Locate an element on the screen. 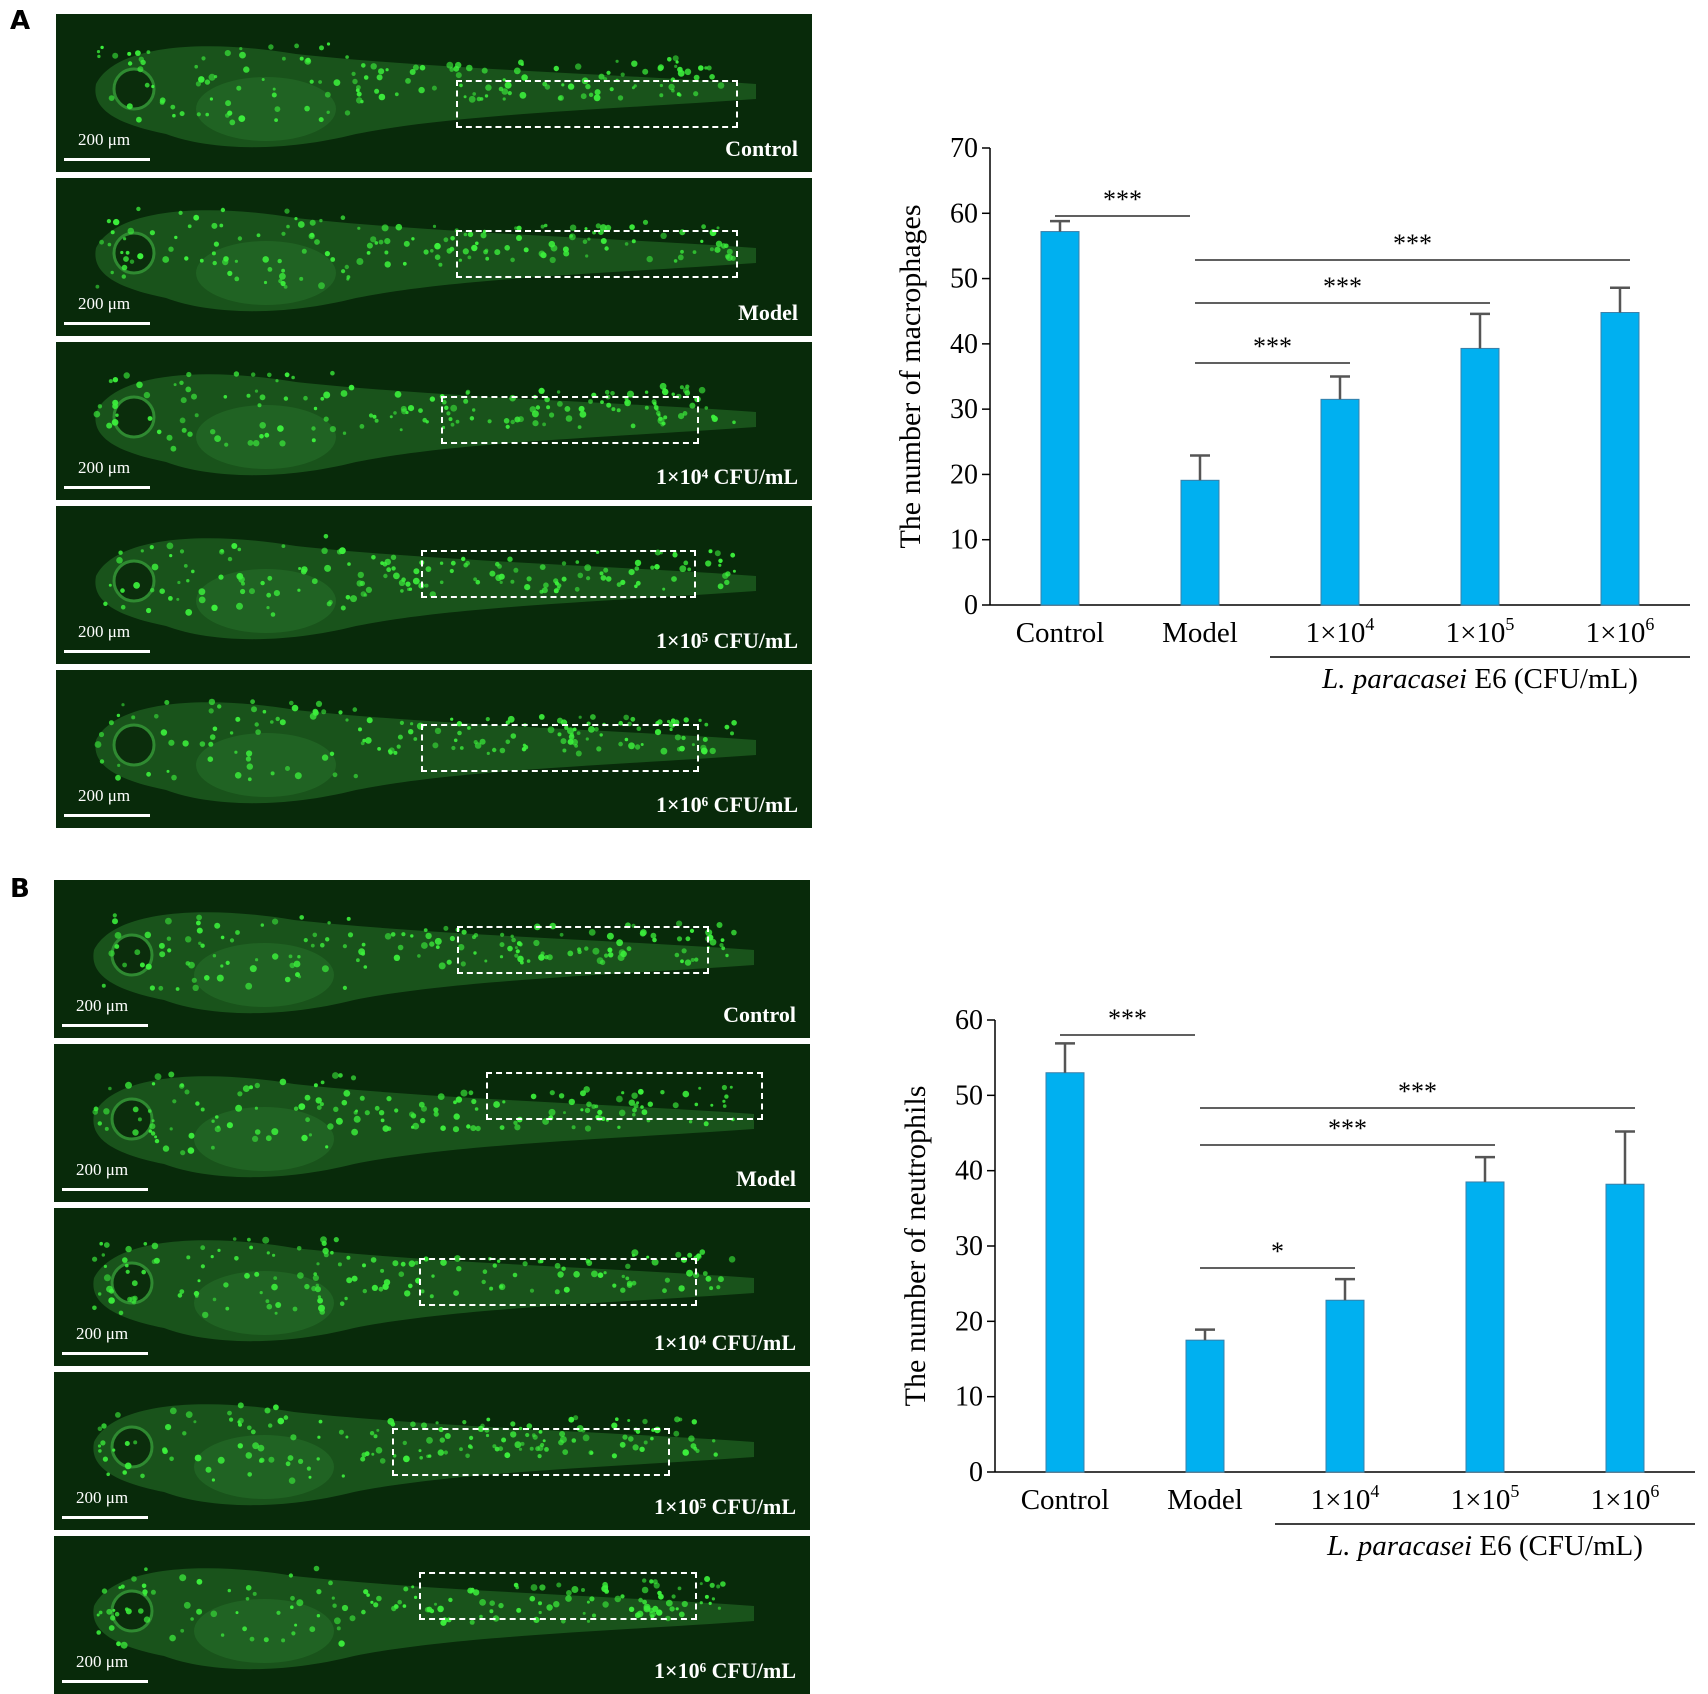  panel-letter-b: B is located at coordinates (20, 889).